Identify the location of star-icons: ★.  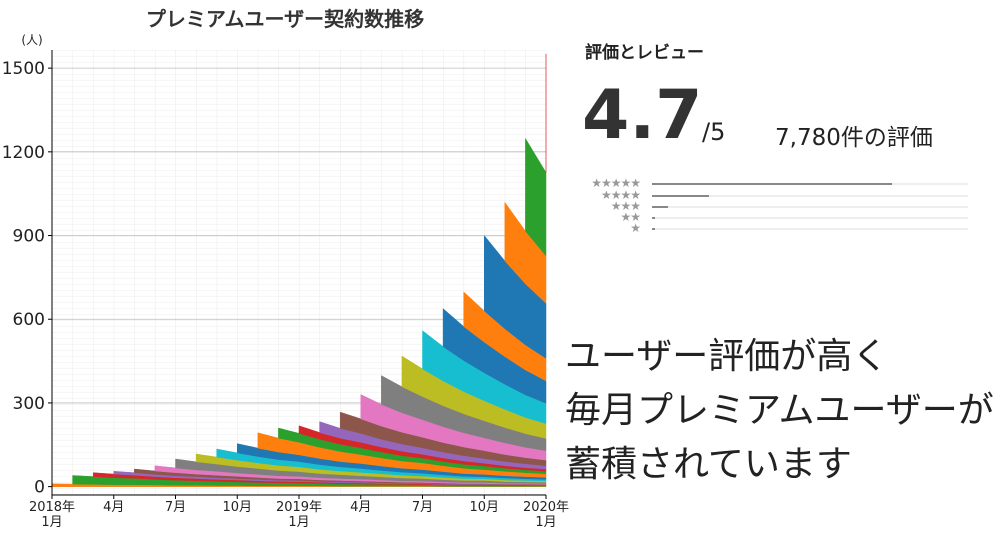
(635, 228).